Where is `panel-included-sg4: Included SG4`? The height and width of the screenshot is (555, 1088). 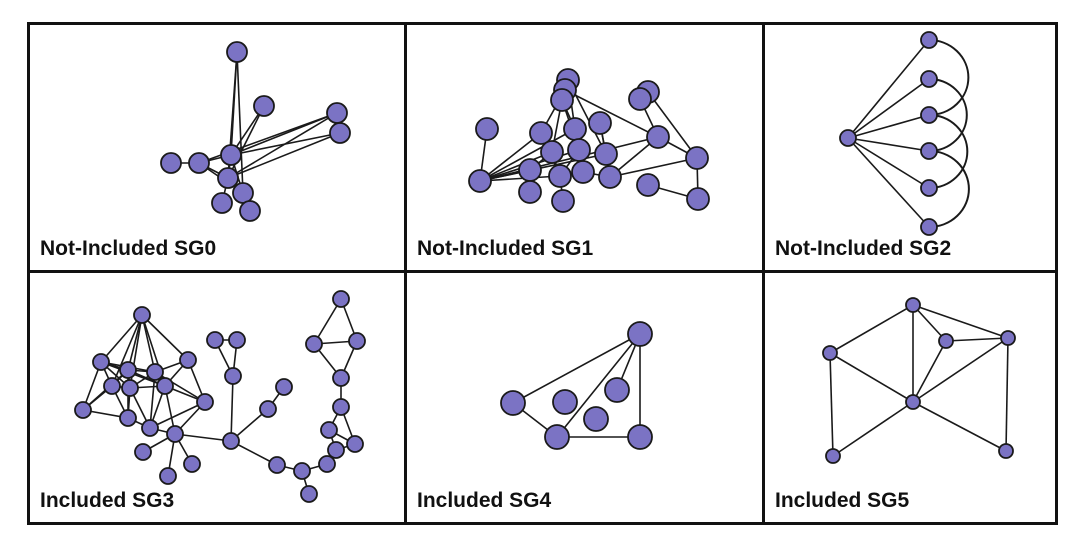 panel-included-sg4: Included SG4 is located at coordinates (584, 397).